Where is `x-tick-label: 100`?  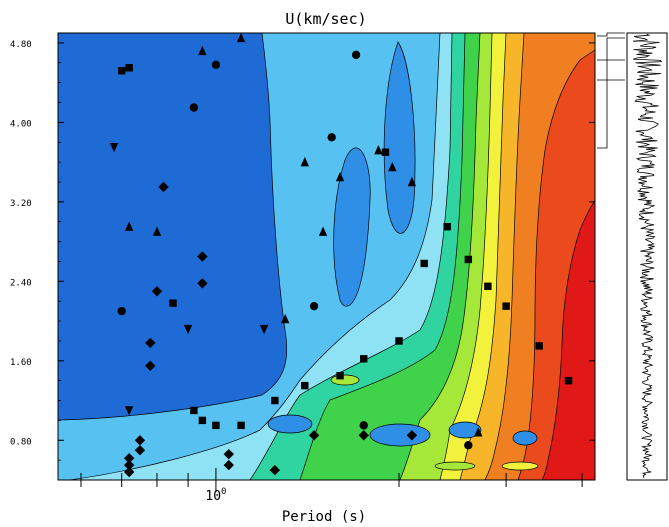
x-tick-label: 100 is located at coordinates (215, 495).